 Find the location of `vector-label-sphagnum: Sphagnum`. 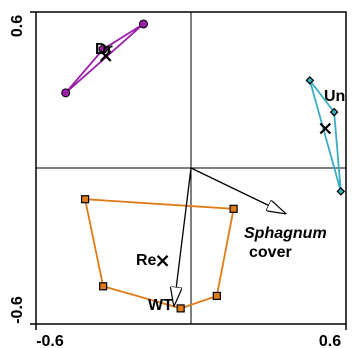

vector-label-sphagnum: Sphagnum is located at coordinates (285, 233).